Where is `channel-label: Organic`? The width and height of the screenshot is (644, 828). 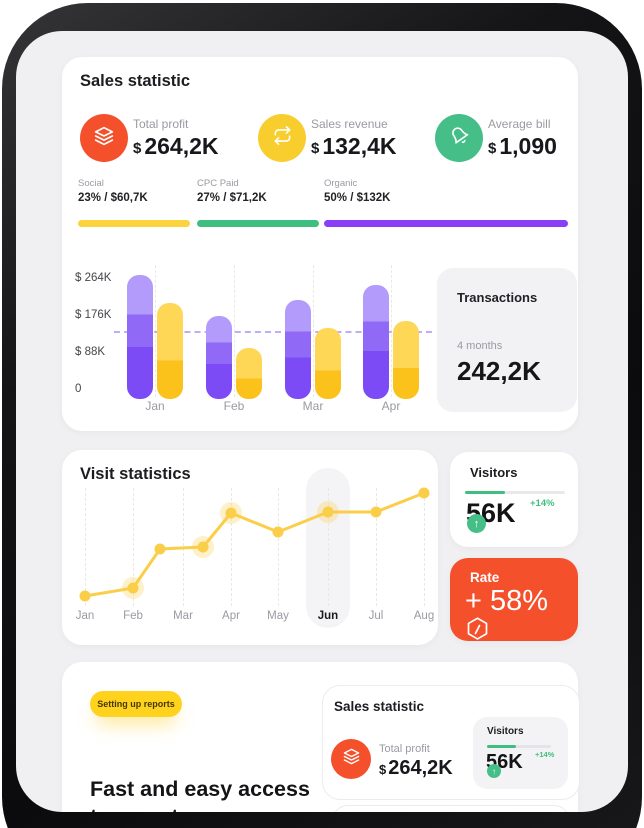
channel-label: Organic is located at coordinates (341, 183).